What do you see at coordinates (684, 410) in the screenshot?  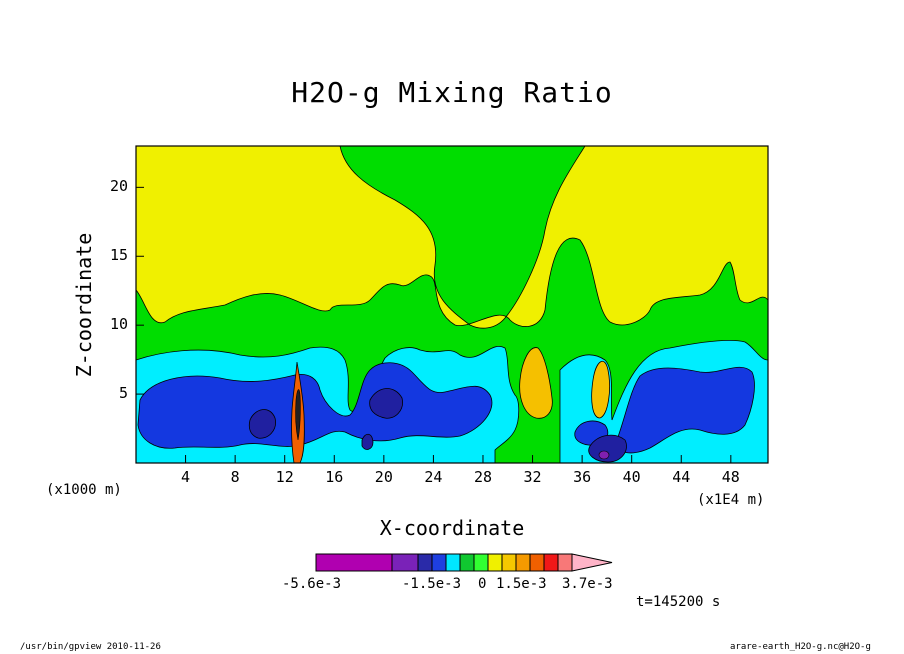 I see `blue-band-right-contour` at bounding box center [684, 410].